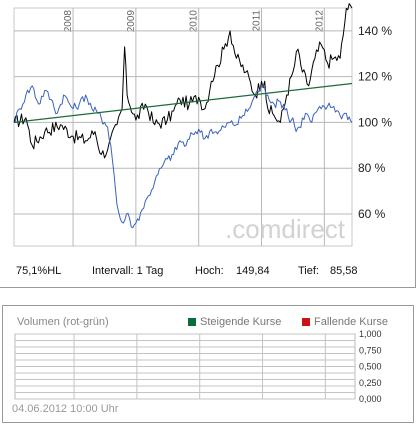 This screenshot has height=425, width=417. I want to click on volume-y-tick-label: 1,000, so click(370, 334).